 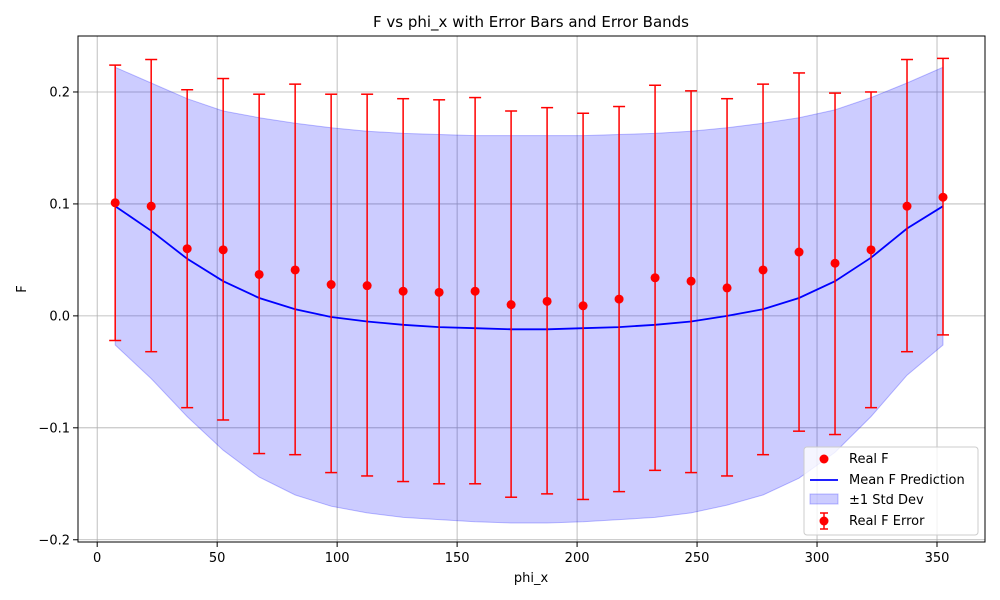 What do you see at coordinates (824, 459) in the screenshot?
I see `legend-real-f-marker` at bounding box center [824, 459].